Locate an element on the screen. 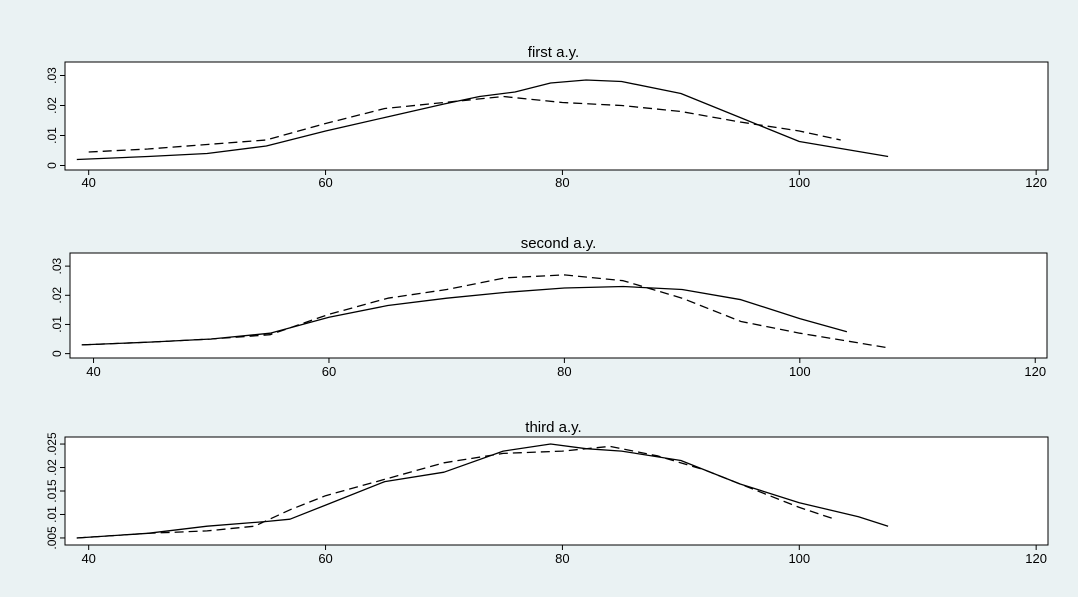  panel-title: second a.y. is located at coordinates (559, 243).